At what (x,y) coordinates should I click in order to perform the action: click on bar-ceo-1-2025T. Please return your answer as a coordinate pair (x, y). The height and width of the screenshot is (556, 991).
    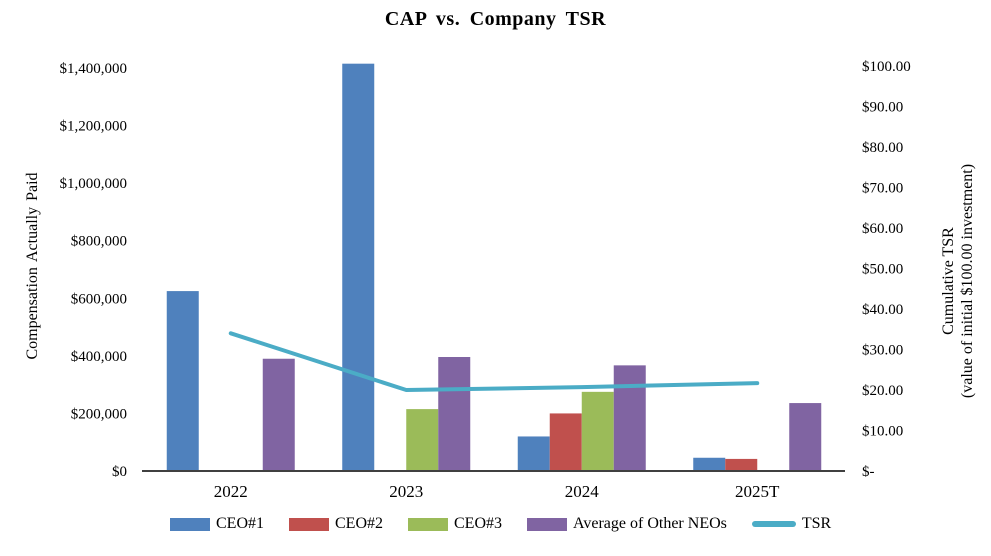
    Looking at the image, I should click on (709, 464).